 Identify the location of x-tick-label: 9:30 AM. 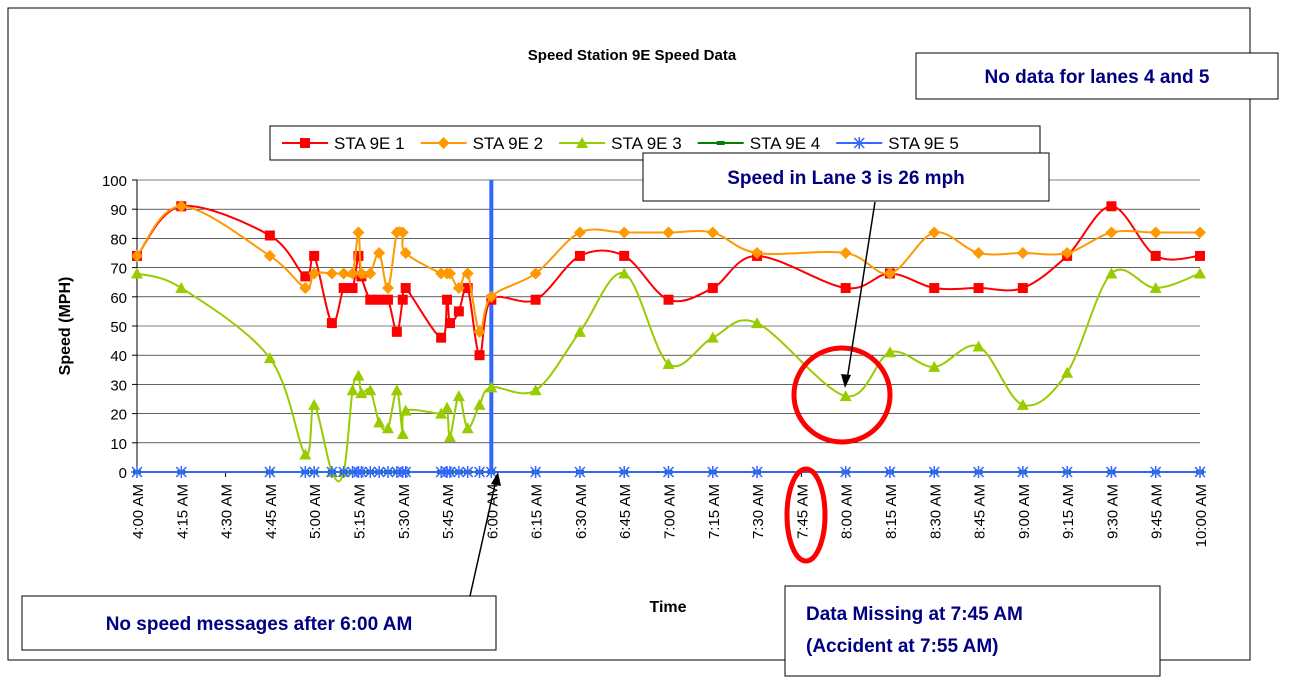
(1112, 511).